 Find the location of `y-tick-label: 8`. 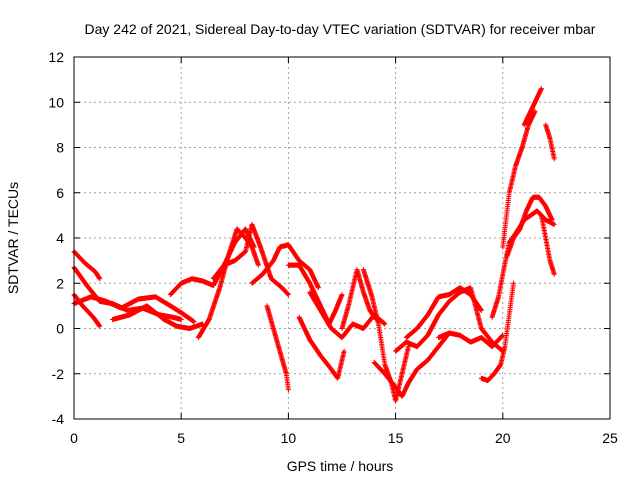

y-tick-label: 8 is located at coordinates (60, 148).